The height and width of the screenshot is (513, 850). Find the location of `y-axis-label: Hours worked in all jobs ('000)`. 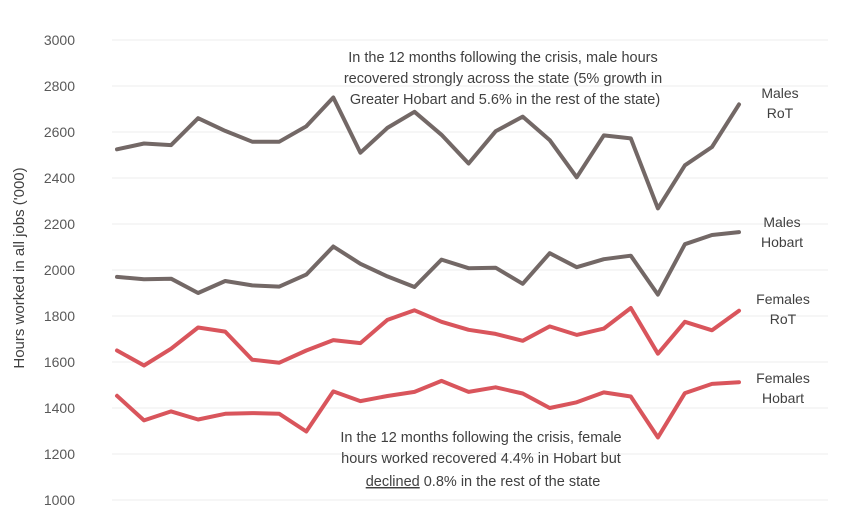

y-axis-label: Hours worked in all jobs ('000) is located at coordinates (19, 267).